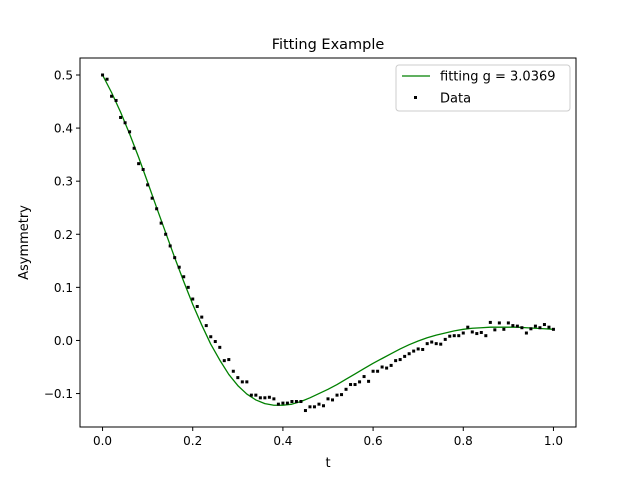 This screenshot has height=480, width=640. What do you see at coordinates (102, 441) in the screenshot?
I see `x-tick-label: 0.0` at bounding box center [102, 441].